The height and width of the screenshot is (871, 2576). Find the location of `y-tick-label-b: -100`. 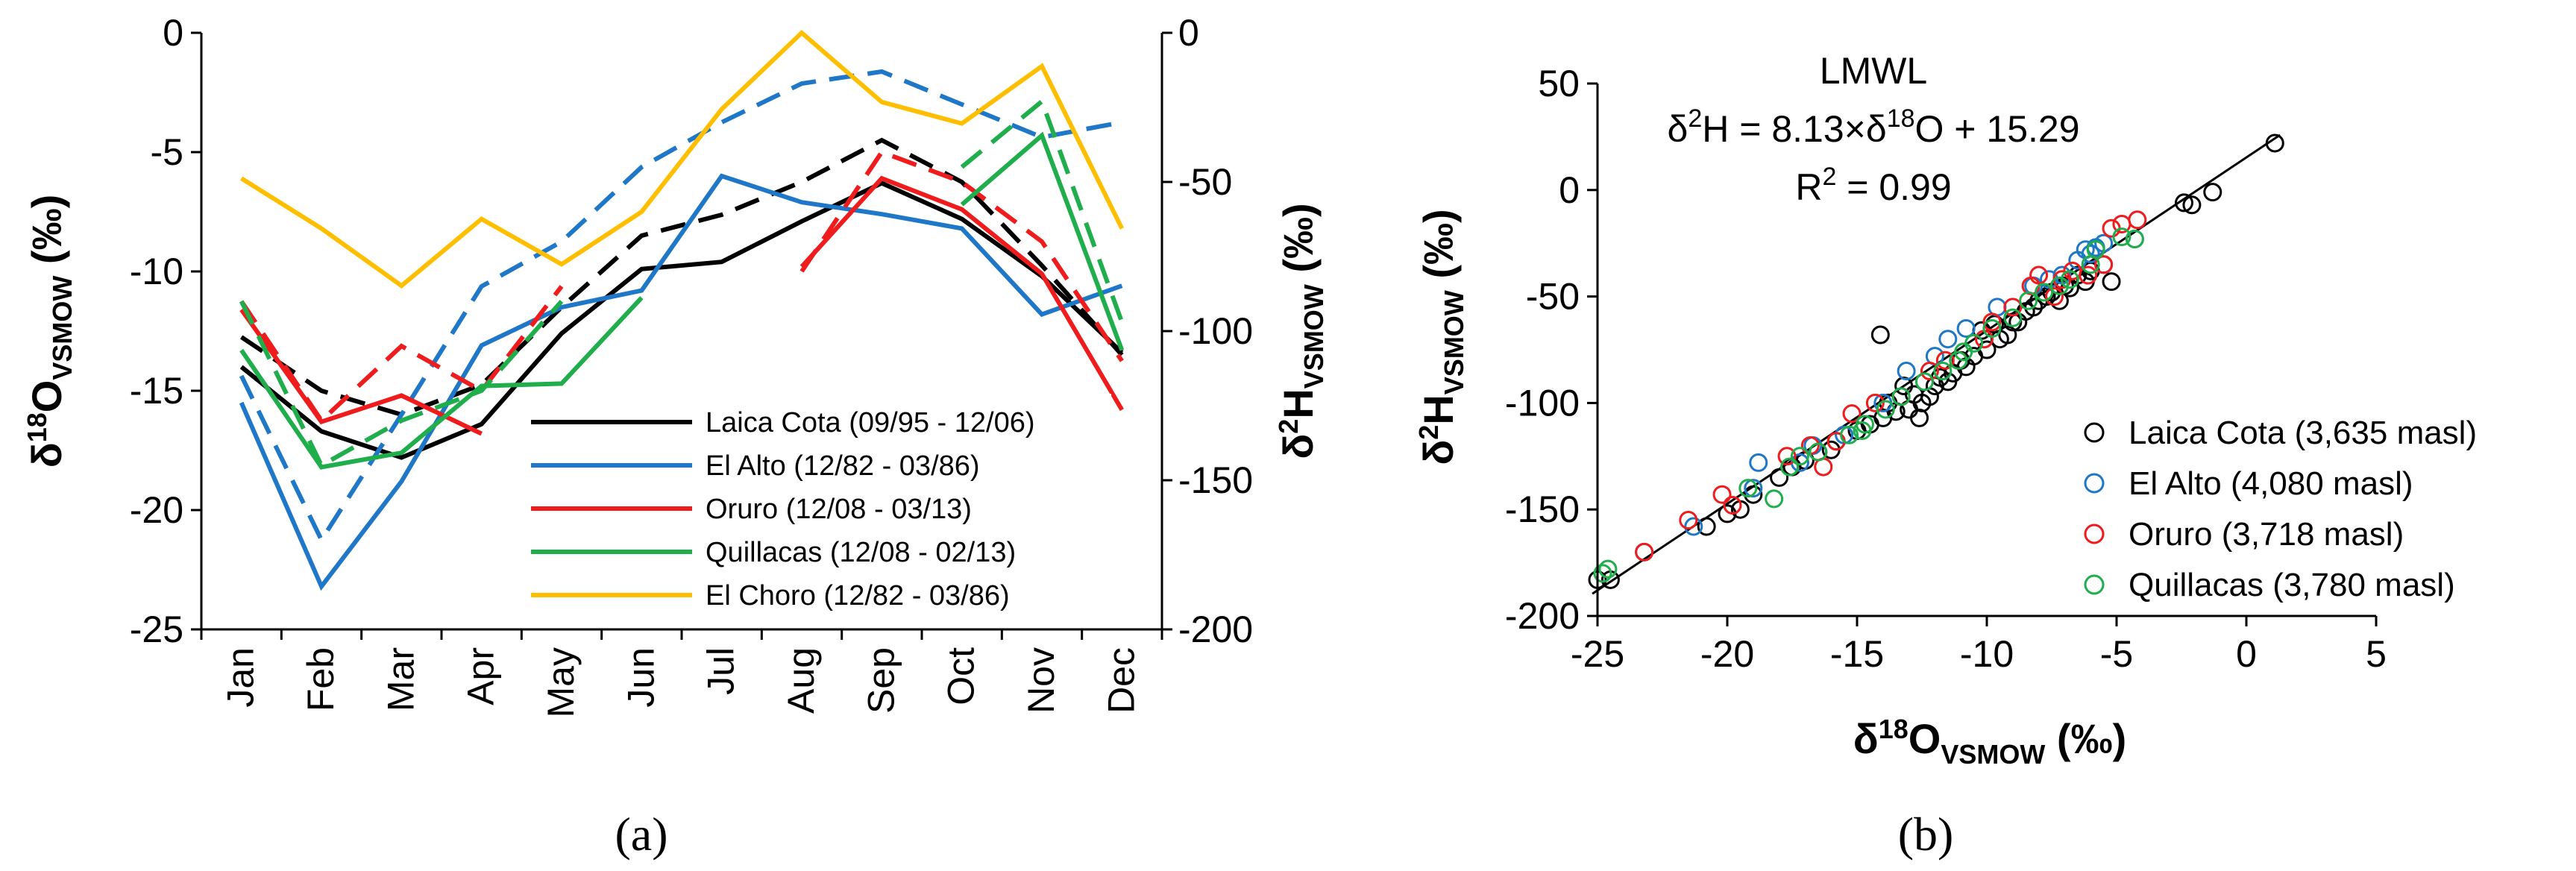

y-tick-label-b: -100 is located at coordinates (1543, 403).